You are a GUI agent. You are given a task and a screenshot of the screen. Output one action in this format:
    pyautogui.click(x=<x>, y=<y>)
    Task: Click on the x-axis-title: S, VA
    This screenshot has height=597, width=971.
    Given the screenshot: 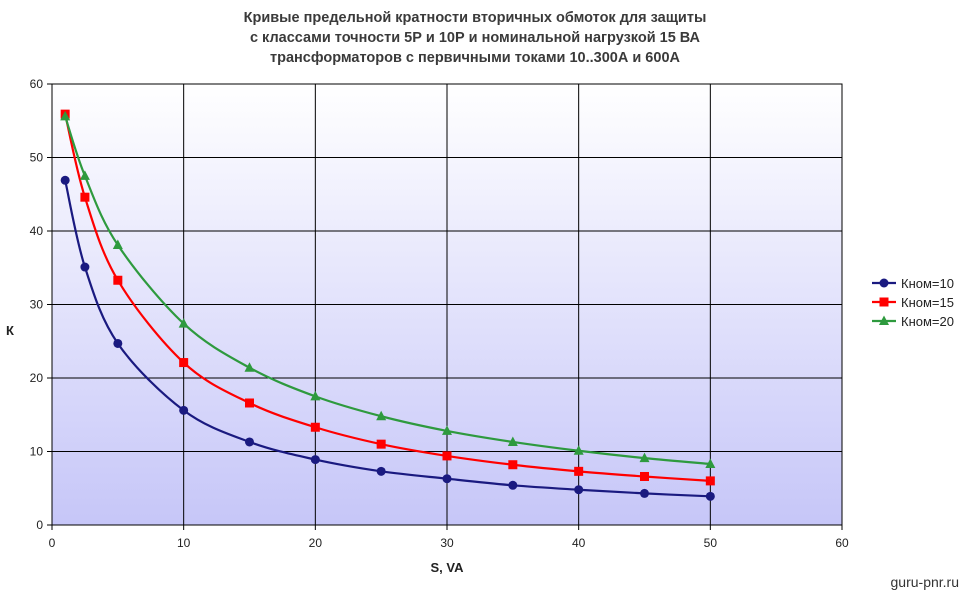 What is the action you would take?
    pyautogui.click(x=448, y=567)
    